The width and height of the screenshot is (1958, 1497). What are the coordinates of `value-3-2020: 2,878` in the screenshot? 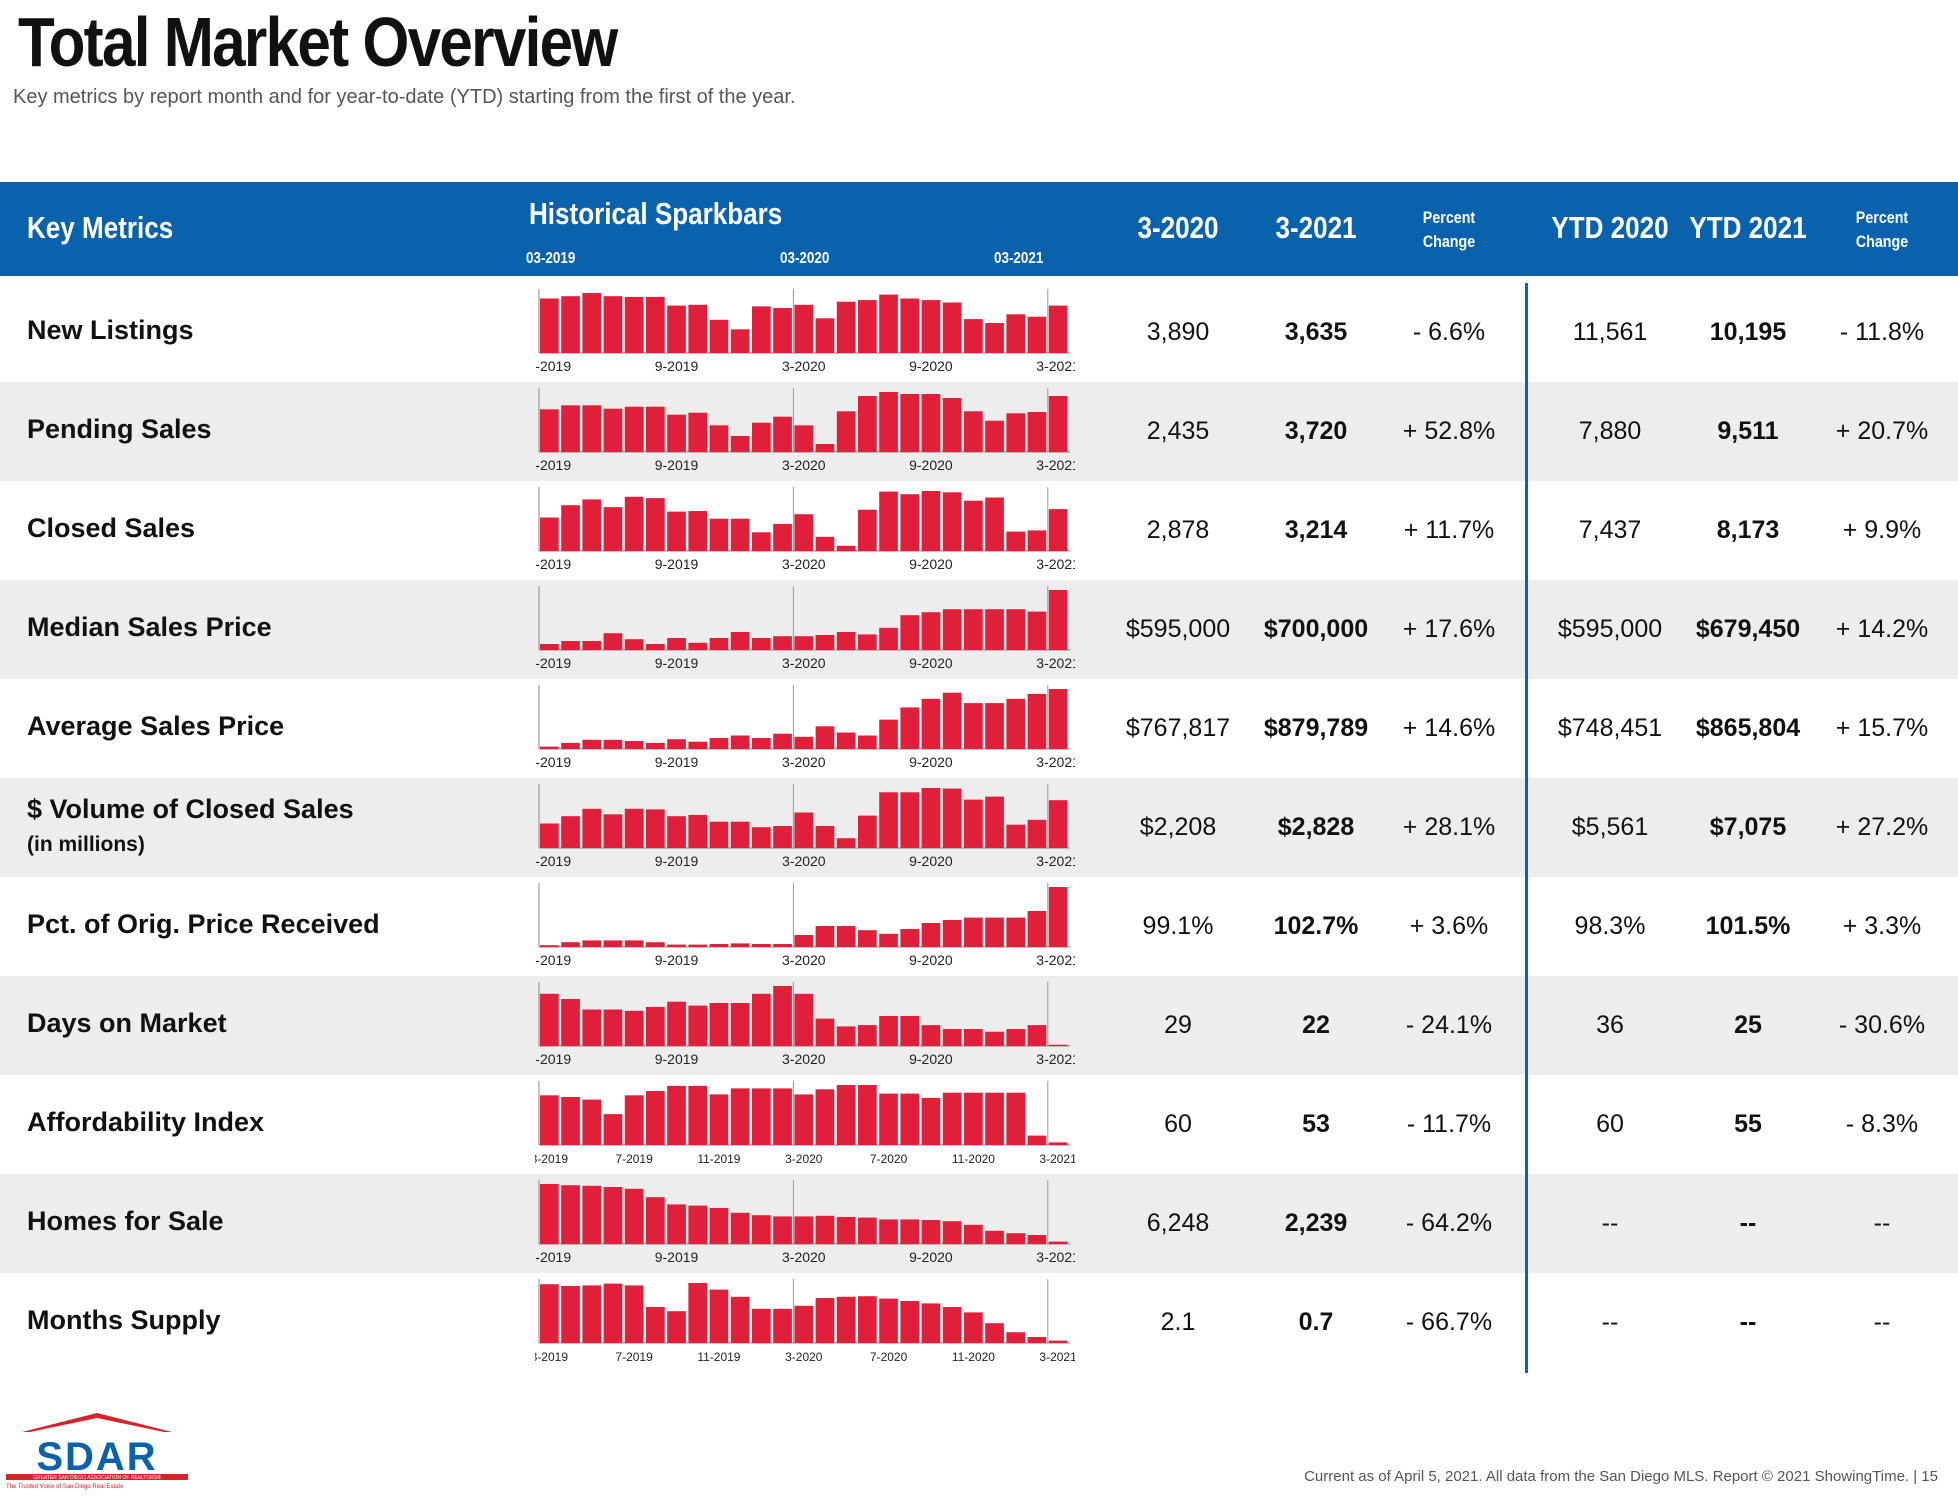 It's located at (1178, 530).